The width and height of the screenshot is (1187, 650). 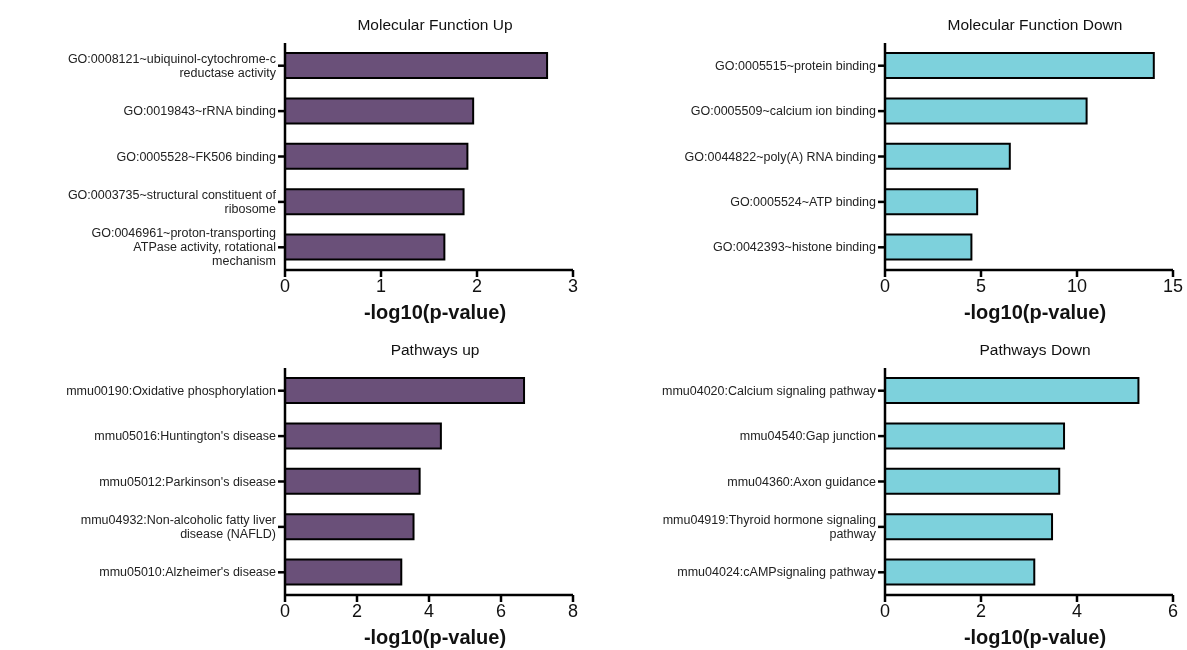 I want to click on y-tick-label: mmu05012:Parkinson's disease, so click(x=188, y=481).